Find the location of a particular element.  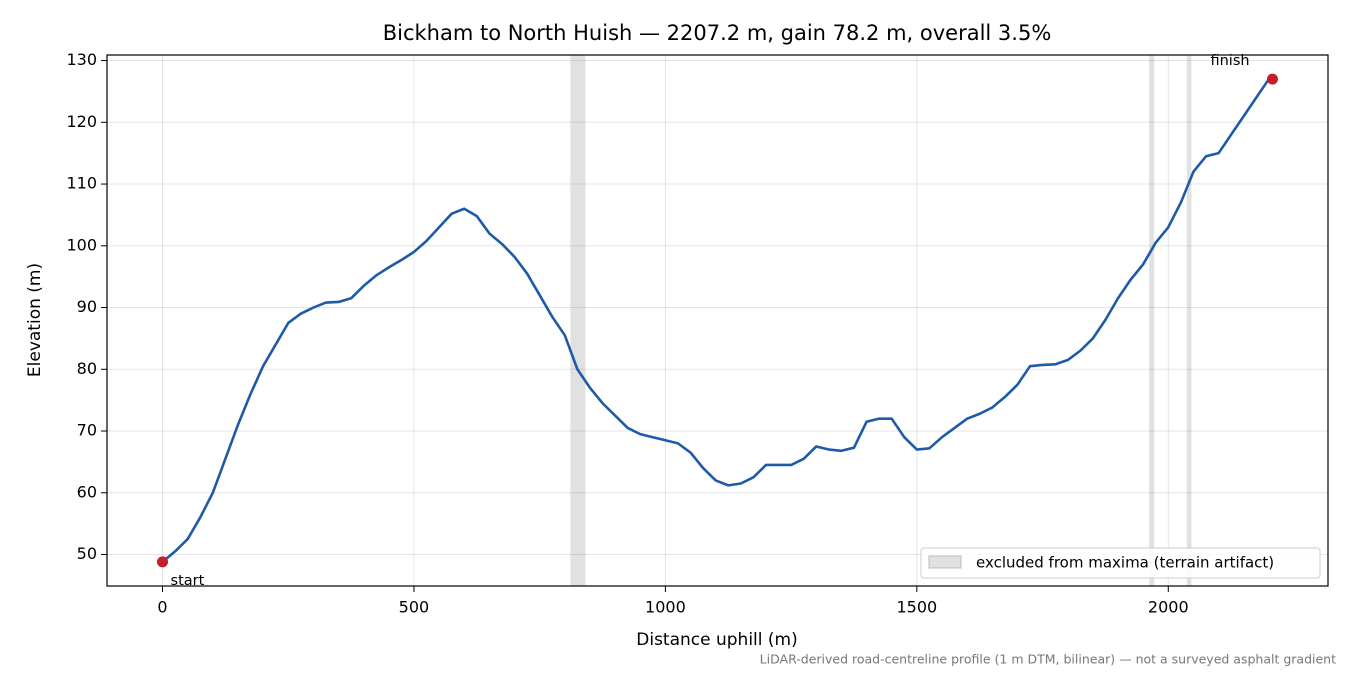

y-tick-label: 100 is located at coordinates (81, 244).